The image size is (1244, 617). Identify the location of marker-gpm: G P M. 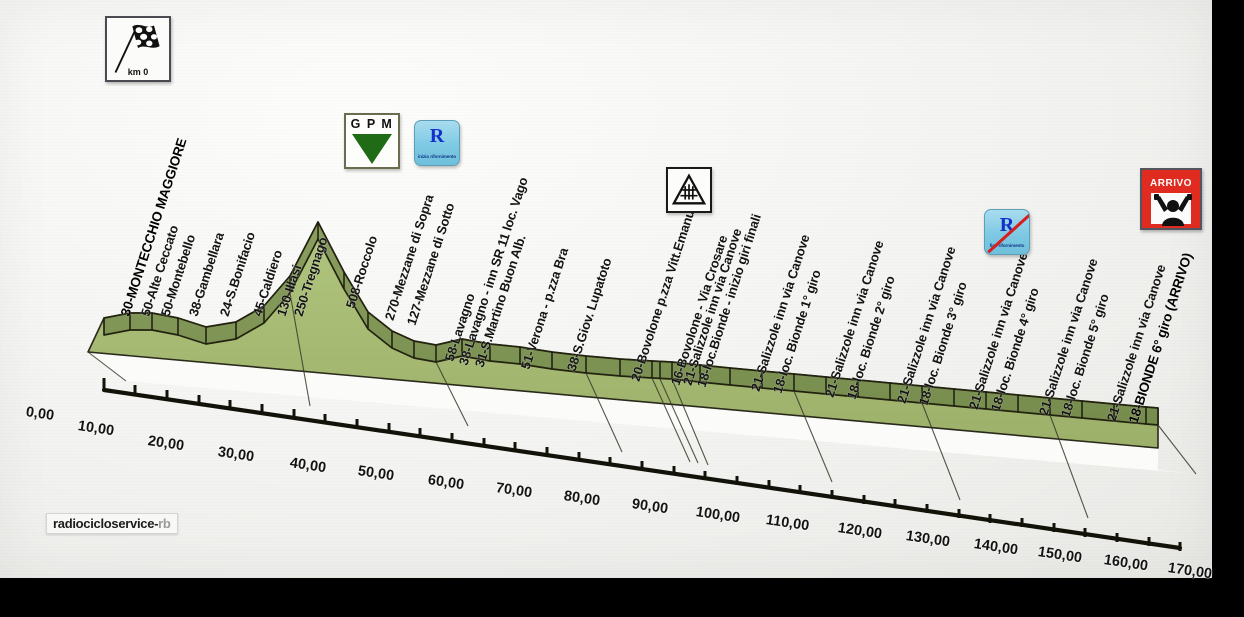
(372, 141).